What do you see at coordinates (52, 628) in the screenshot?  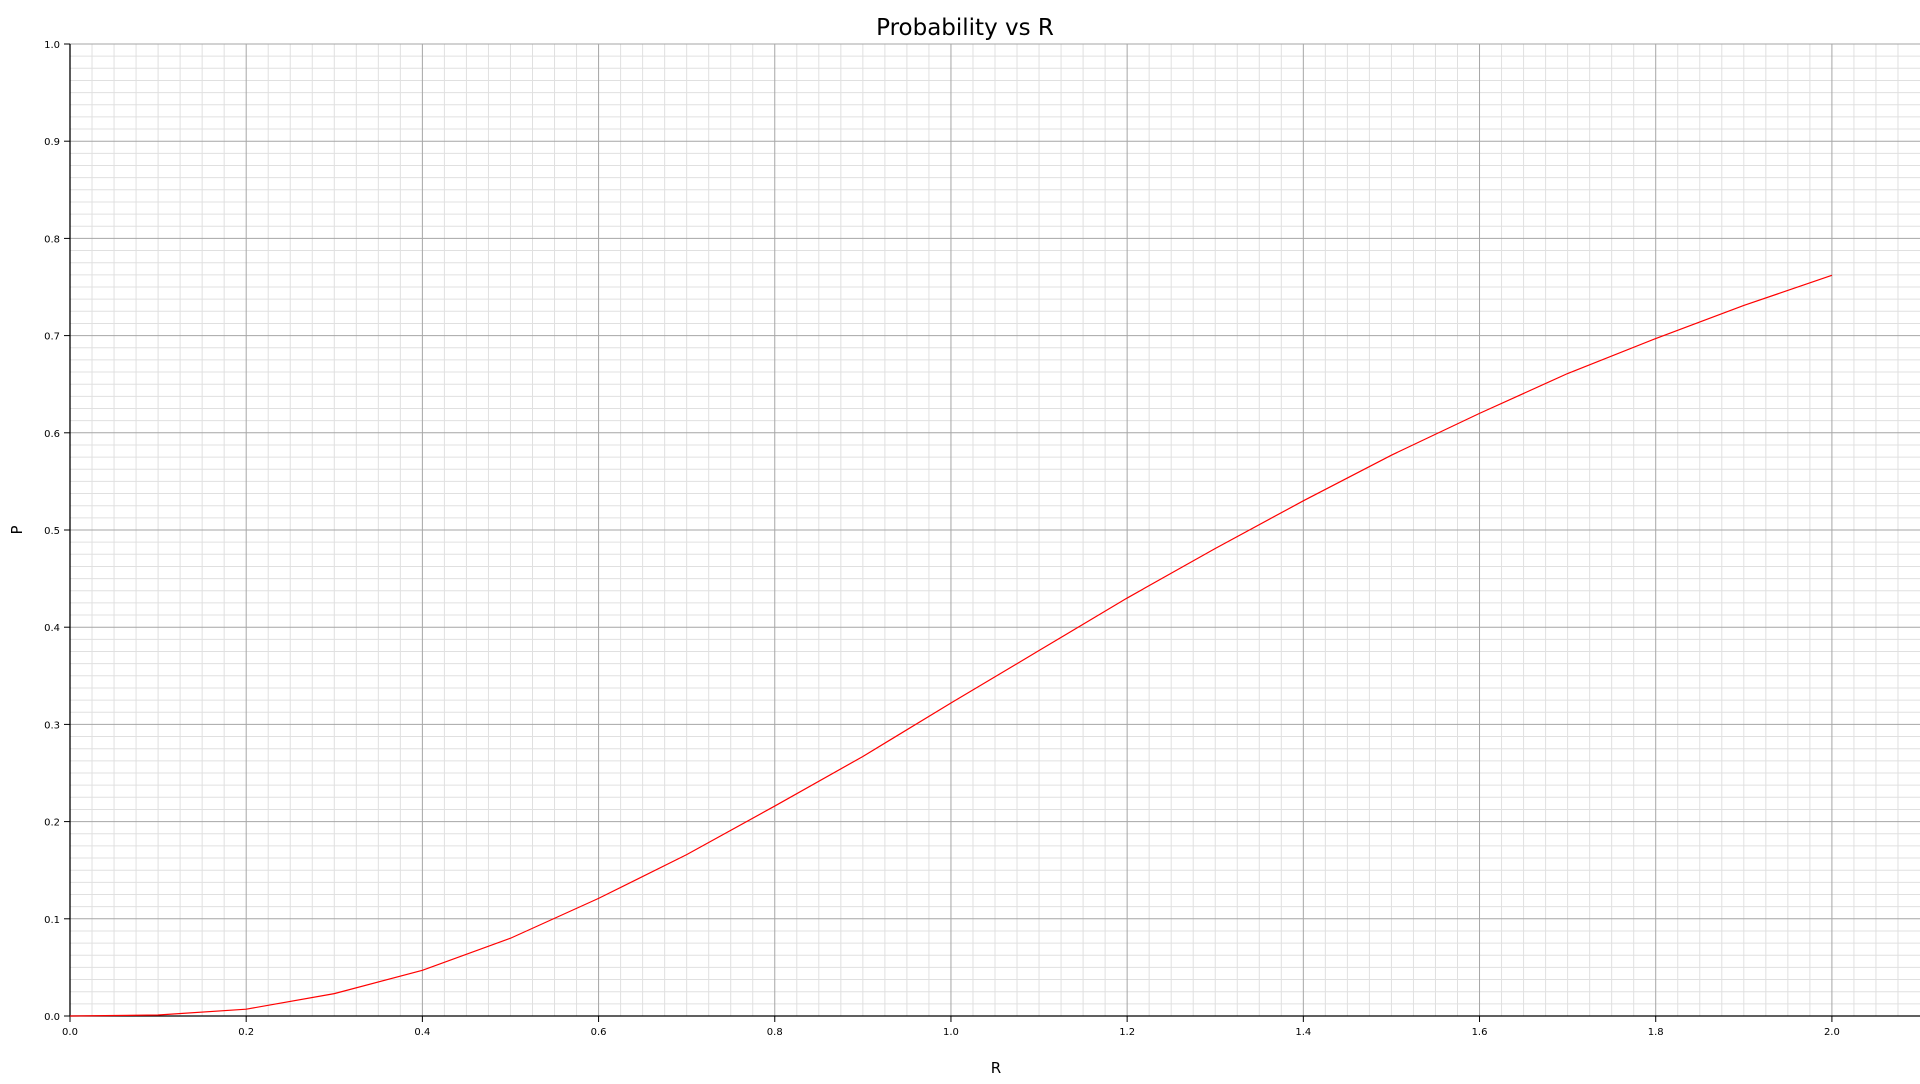 I see `y-tick-label: 0.4` at bounding box center [52, 628].